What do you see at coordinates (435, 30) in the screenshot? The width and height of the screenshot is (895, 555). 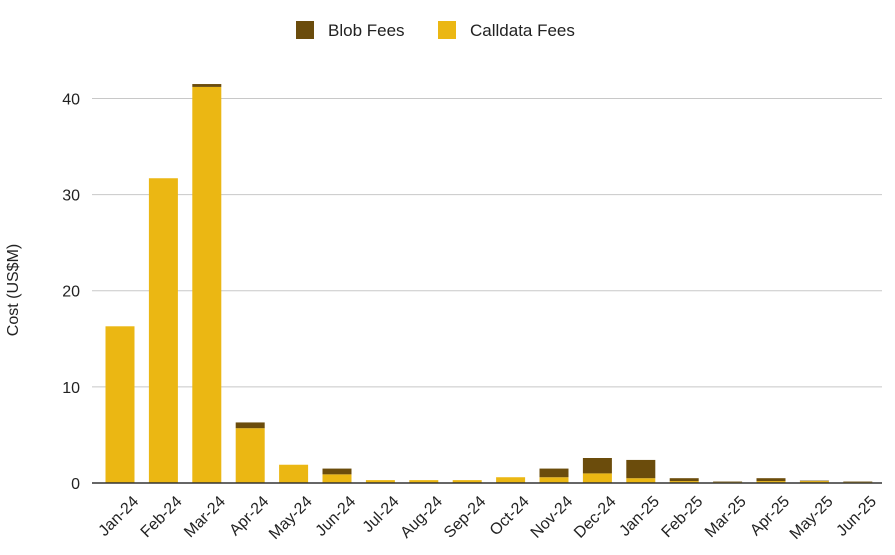 I see `legend: Blob Fees Calldata Fees` at bounding box center [435, 30].